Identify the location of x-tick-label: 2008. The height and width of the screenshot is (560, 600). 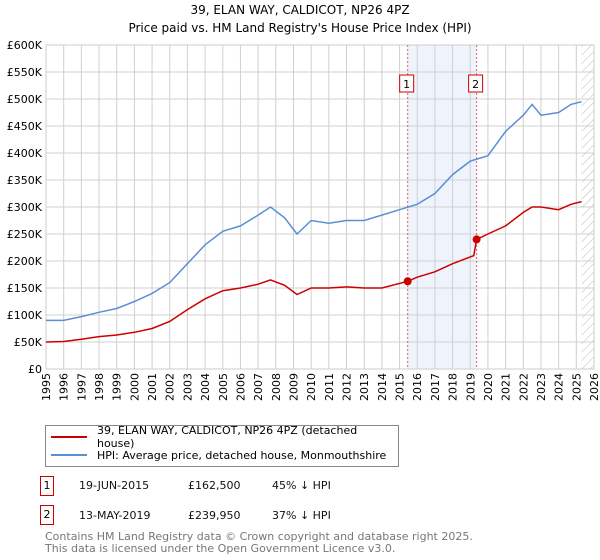
(276, 387).